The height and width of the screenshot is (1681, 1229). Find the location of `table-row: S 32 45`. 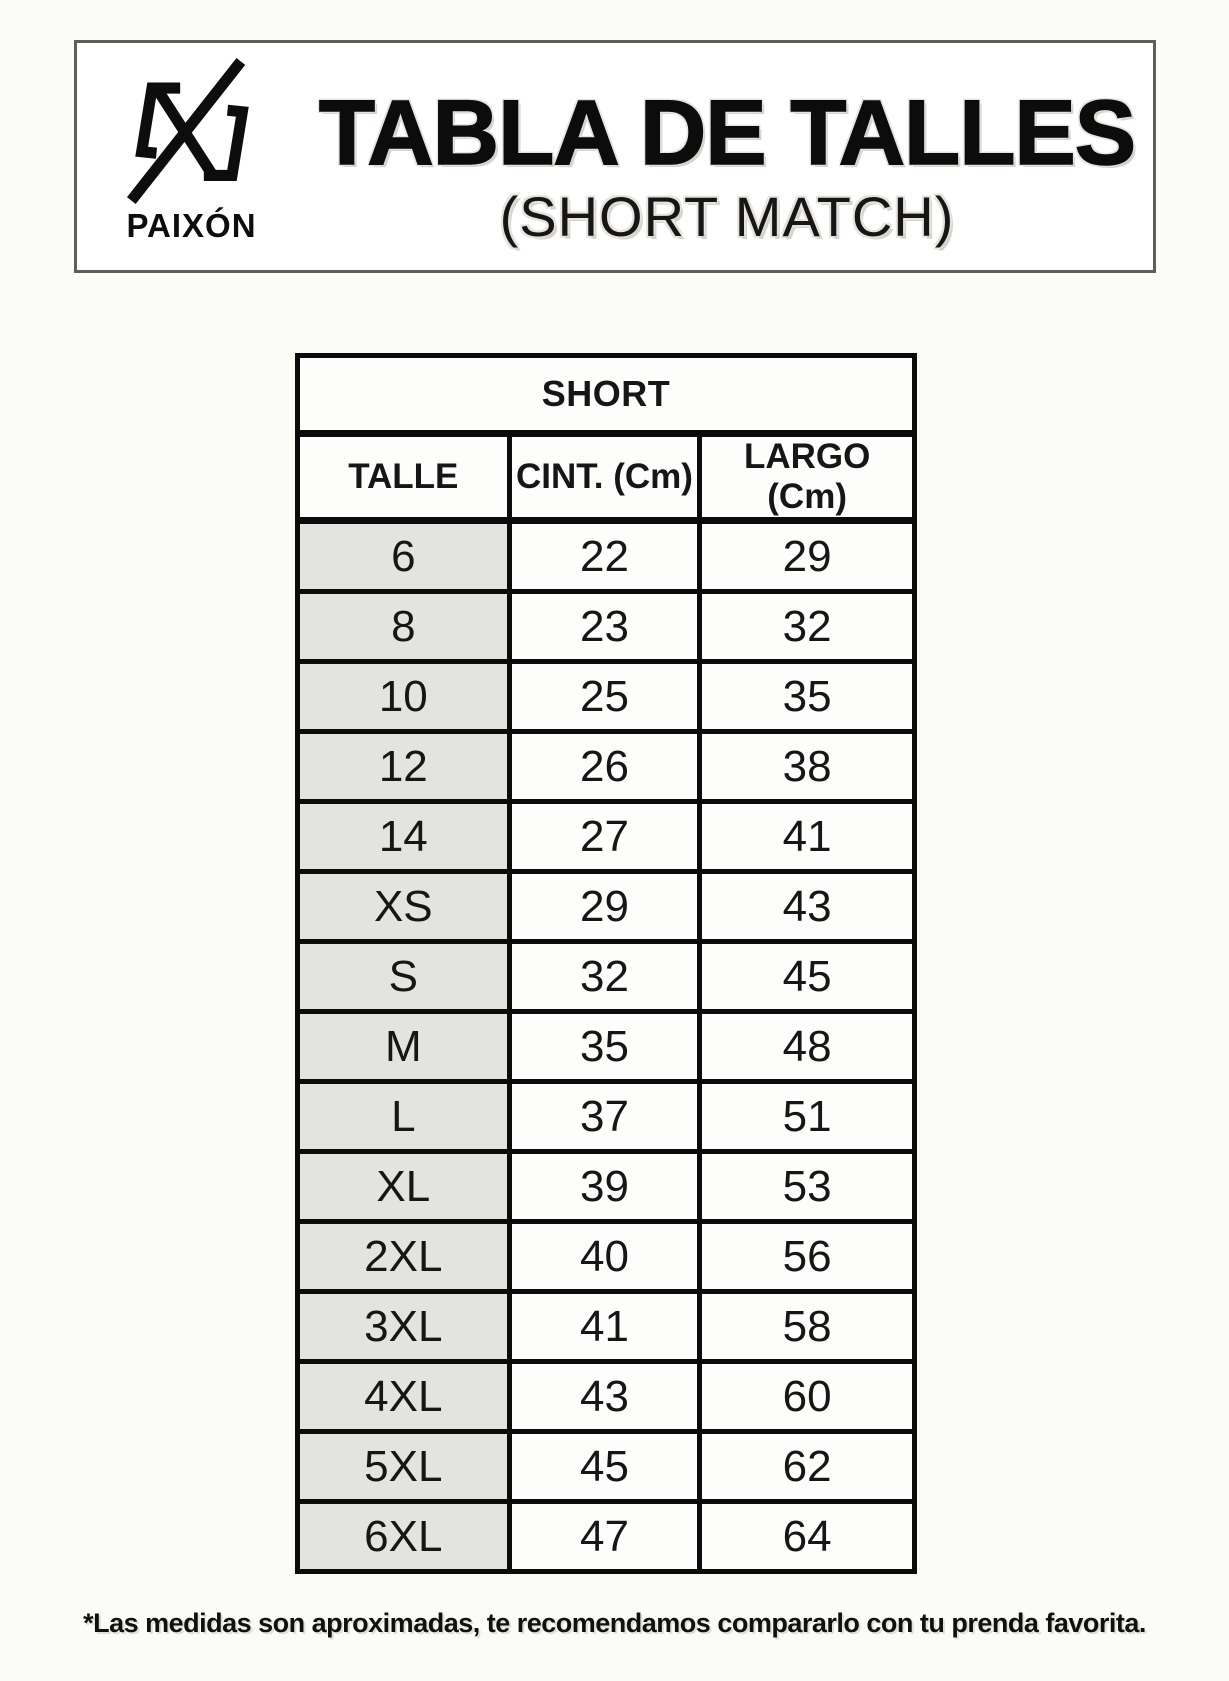

table-row: S 32 45 is located at coordinates (606, 976).